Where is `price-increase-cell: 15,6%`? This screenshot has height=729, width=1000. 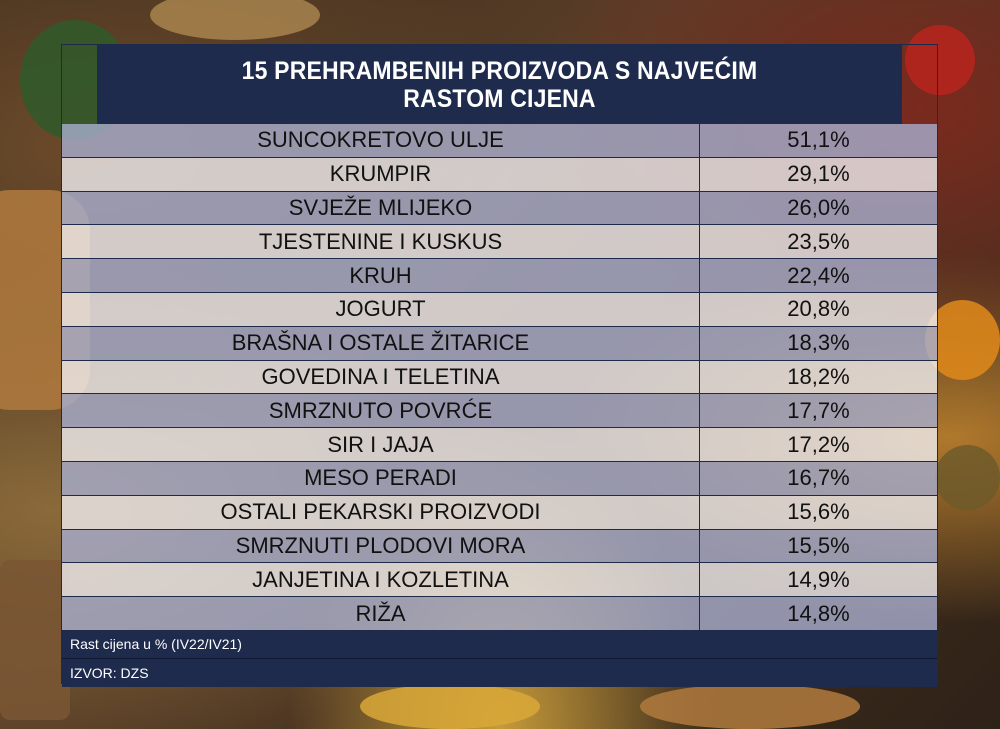 price-increase-cell: 15,6% is located at coordinates (818, 512).